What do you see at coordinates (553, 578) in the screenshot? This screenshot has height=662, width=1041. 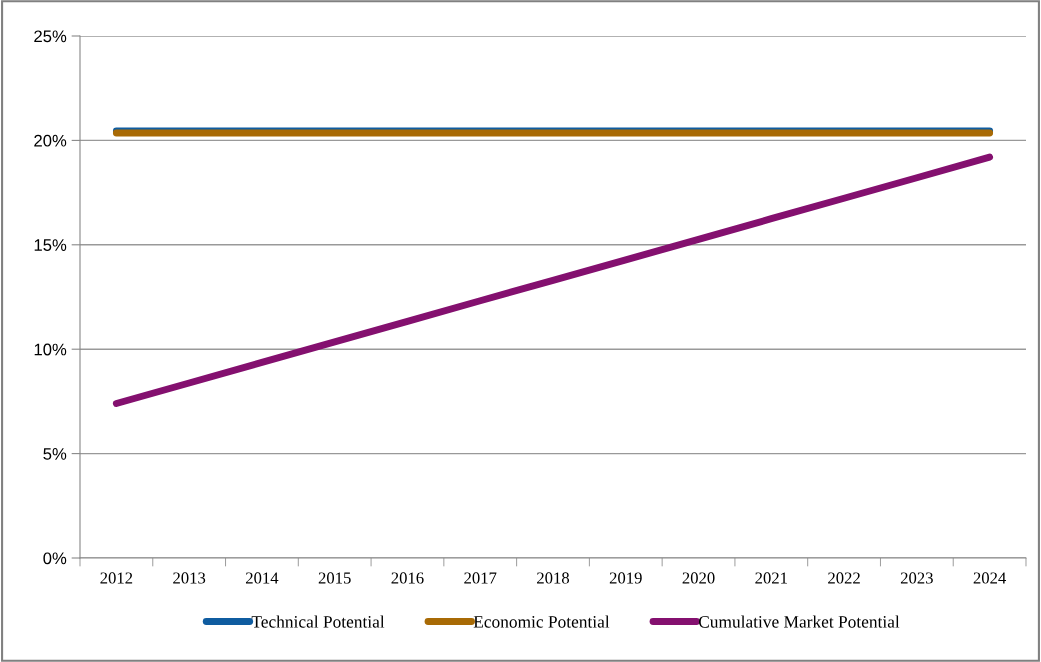 I see `x-tick-label: 2018` at bounding box center [553, 578].